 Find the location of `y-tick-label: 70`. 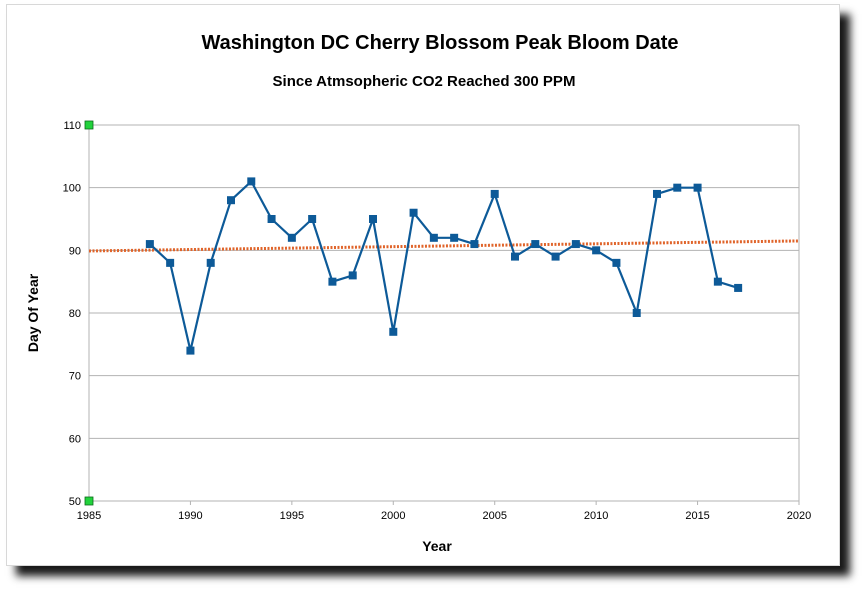

y-tick-label: 70 is located at coordinates (75, 377).